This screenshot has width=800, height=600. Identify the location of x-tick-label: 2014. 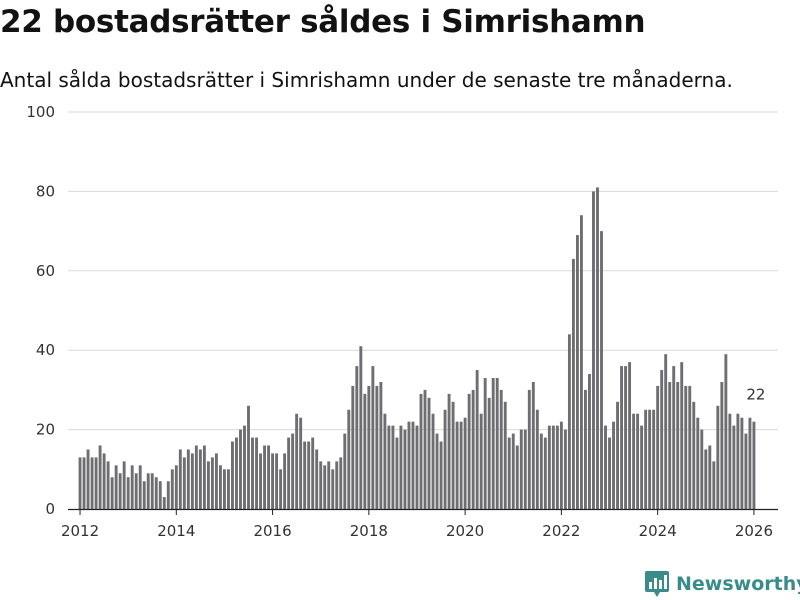
(176, 531).